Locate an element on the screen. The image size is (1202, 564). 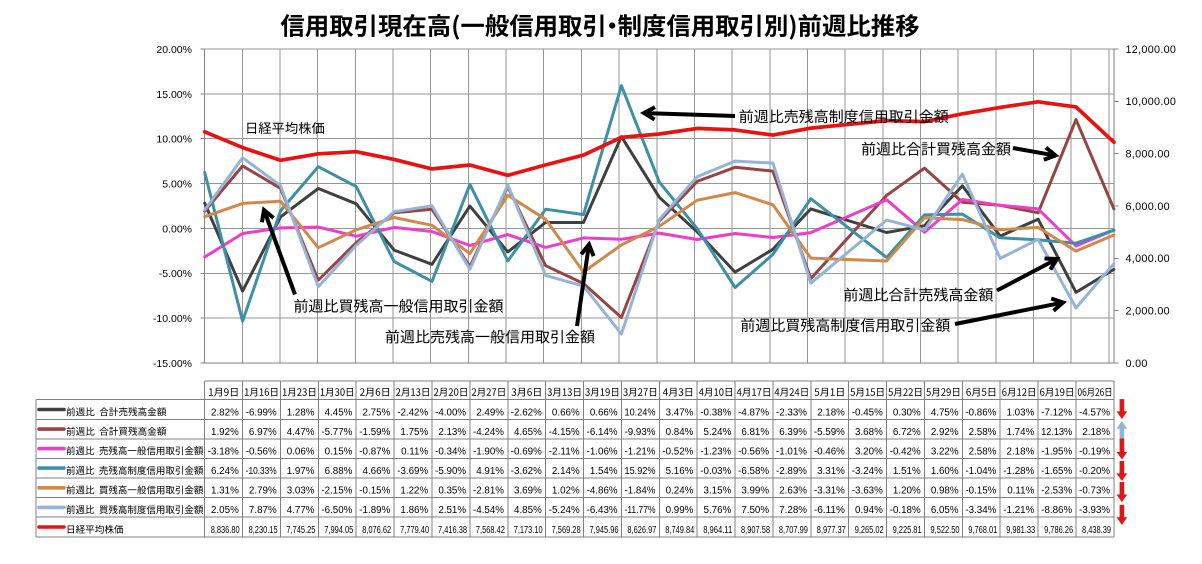
svg-text: 3.15% is located at coordinates (718, 491).